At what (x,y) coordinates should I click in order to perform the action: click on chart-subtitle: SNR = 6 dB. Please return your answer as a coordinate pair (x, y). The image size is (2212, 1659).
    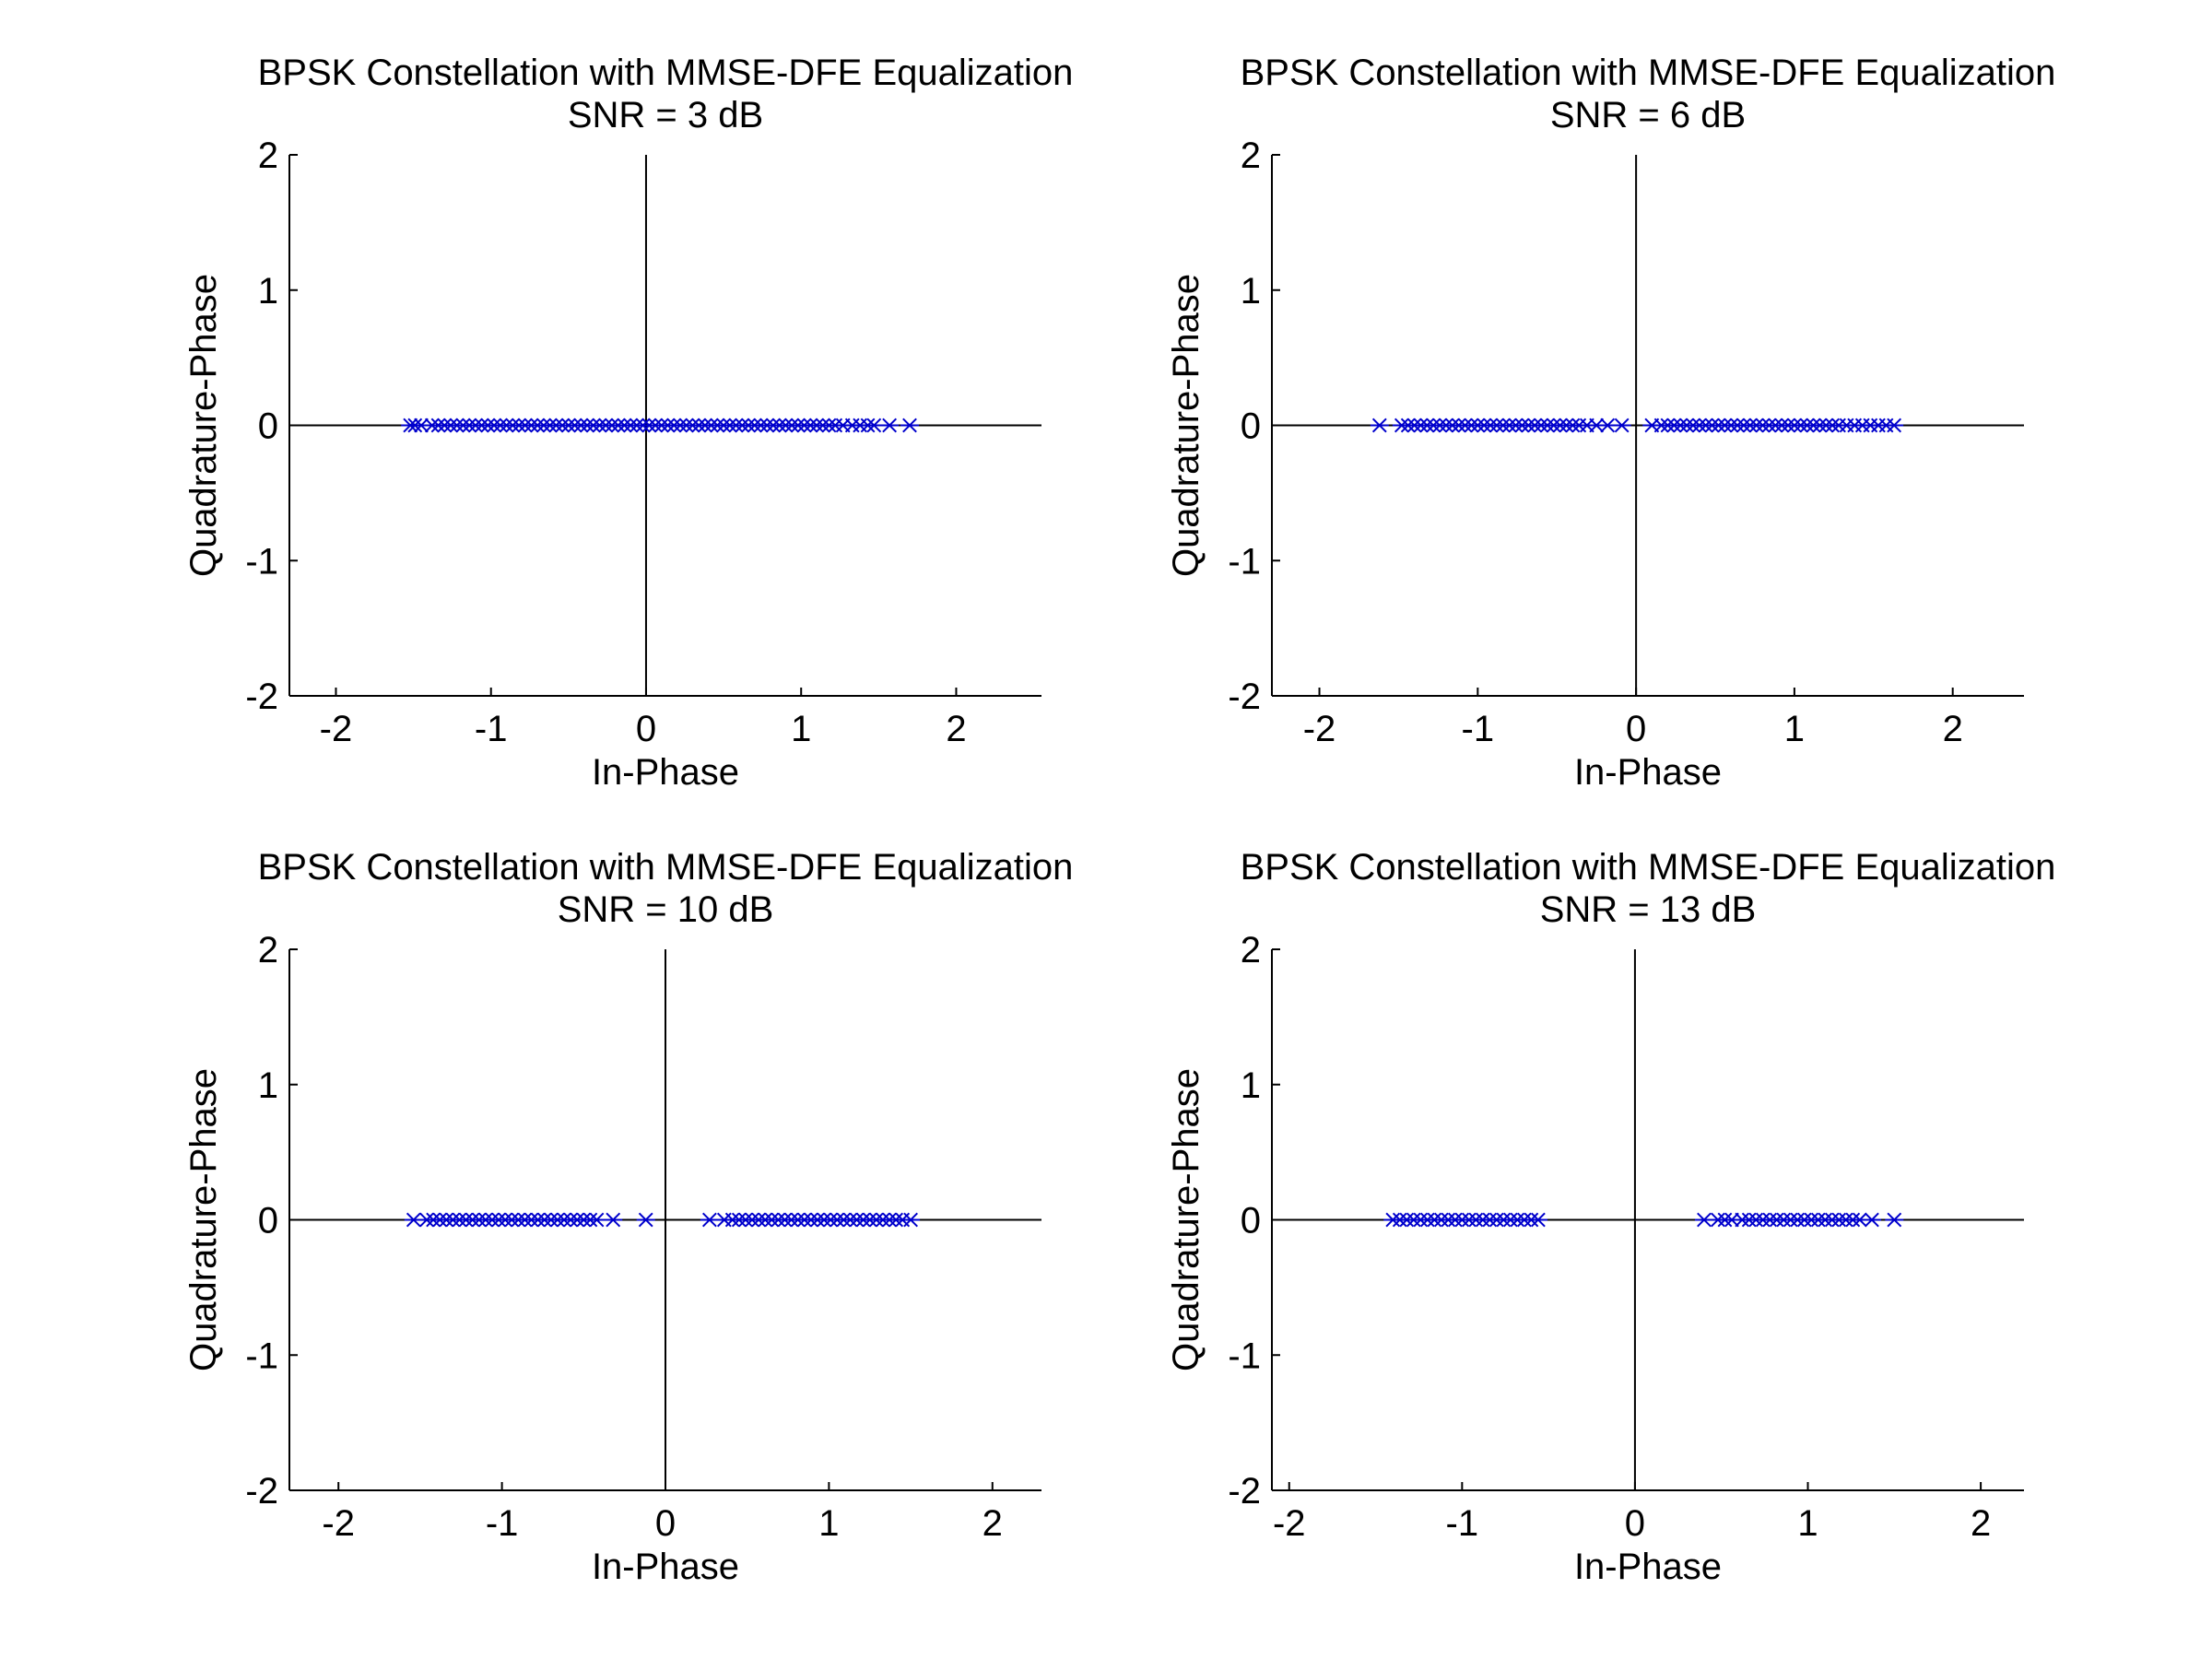
    Looking at the image, I should click on (1648, 115).